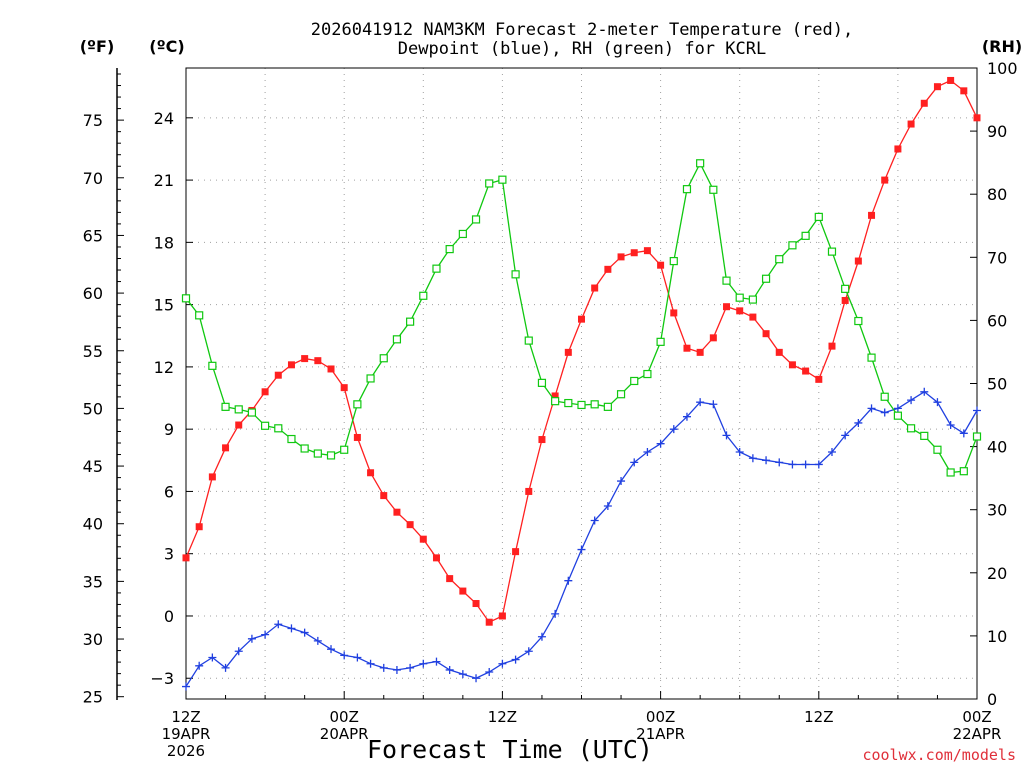 The width and height of the screenshot is (1024, 768). Describe the element at coordinates (169, 491) in the screenshot. I see `celsius-tick-label: 6` at that location.